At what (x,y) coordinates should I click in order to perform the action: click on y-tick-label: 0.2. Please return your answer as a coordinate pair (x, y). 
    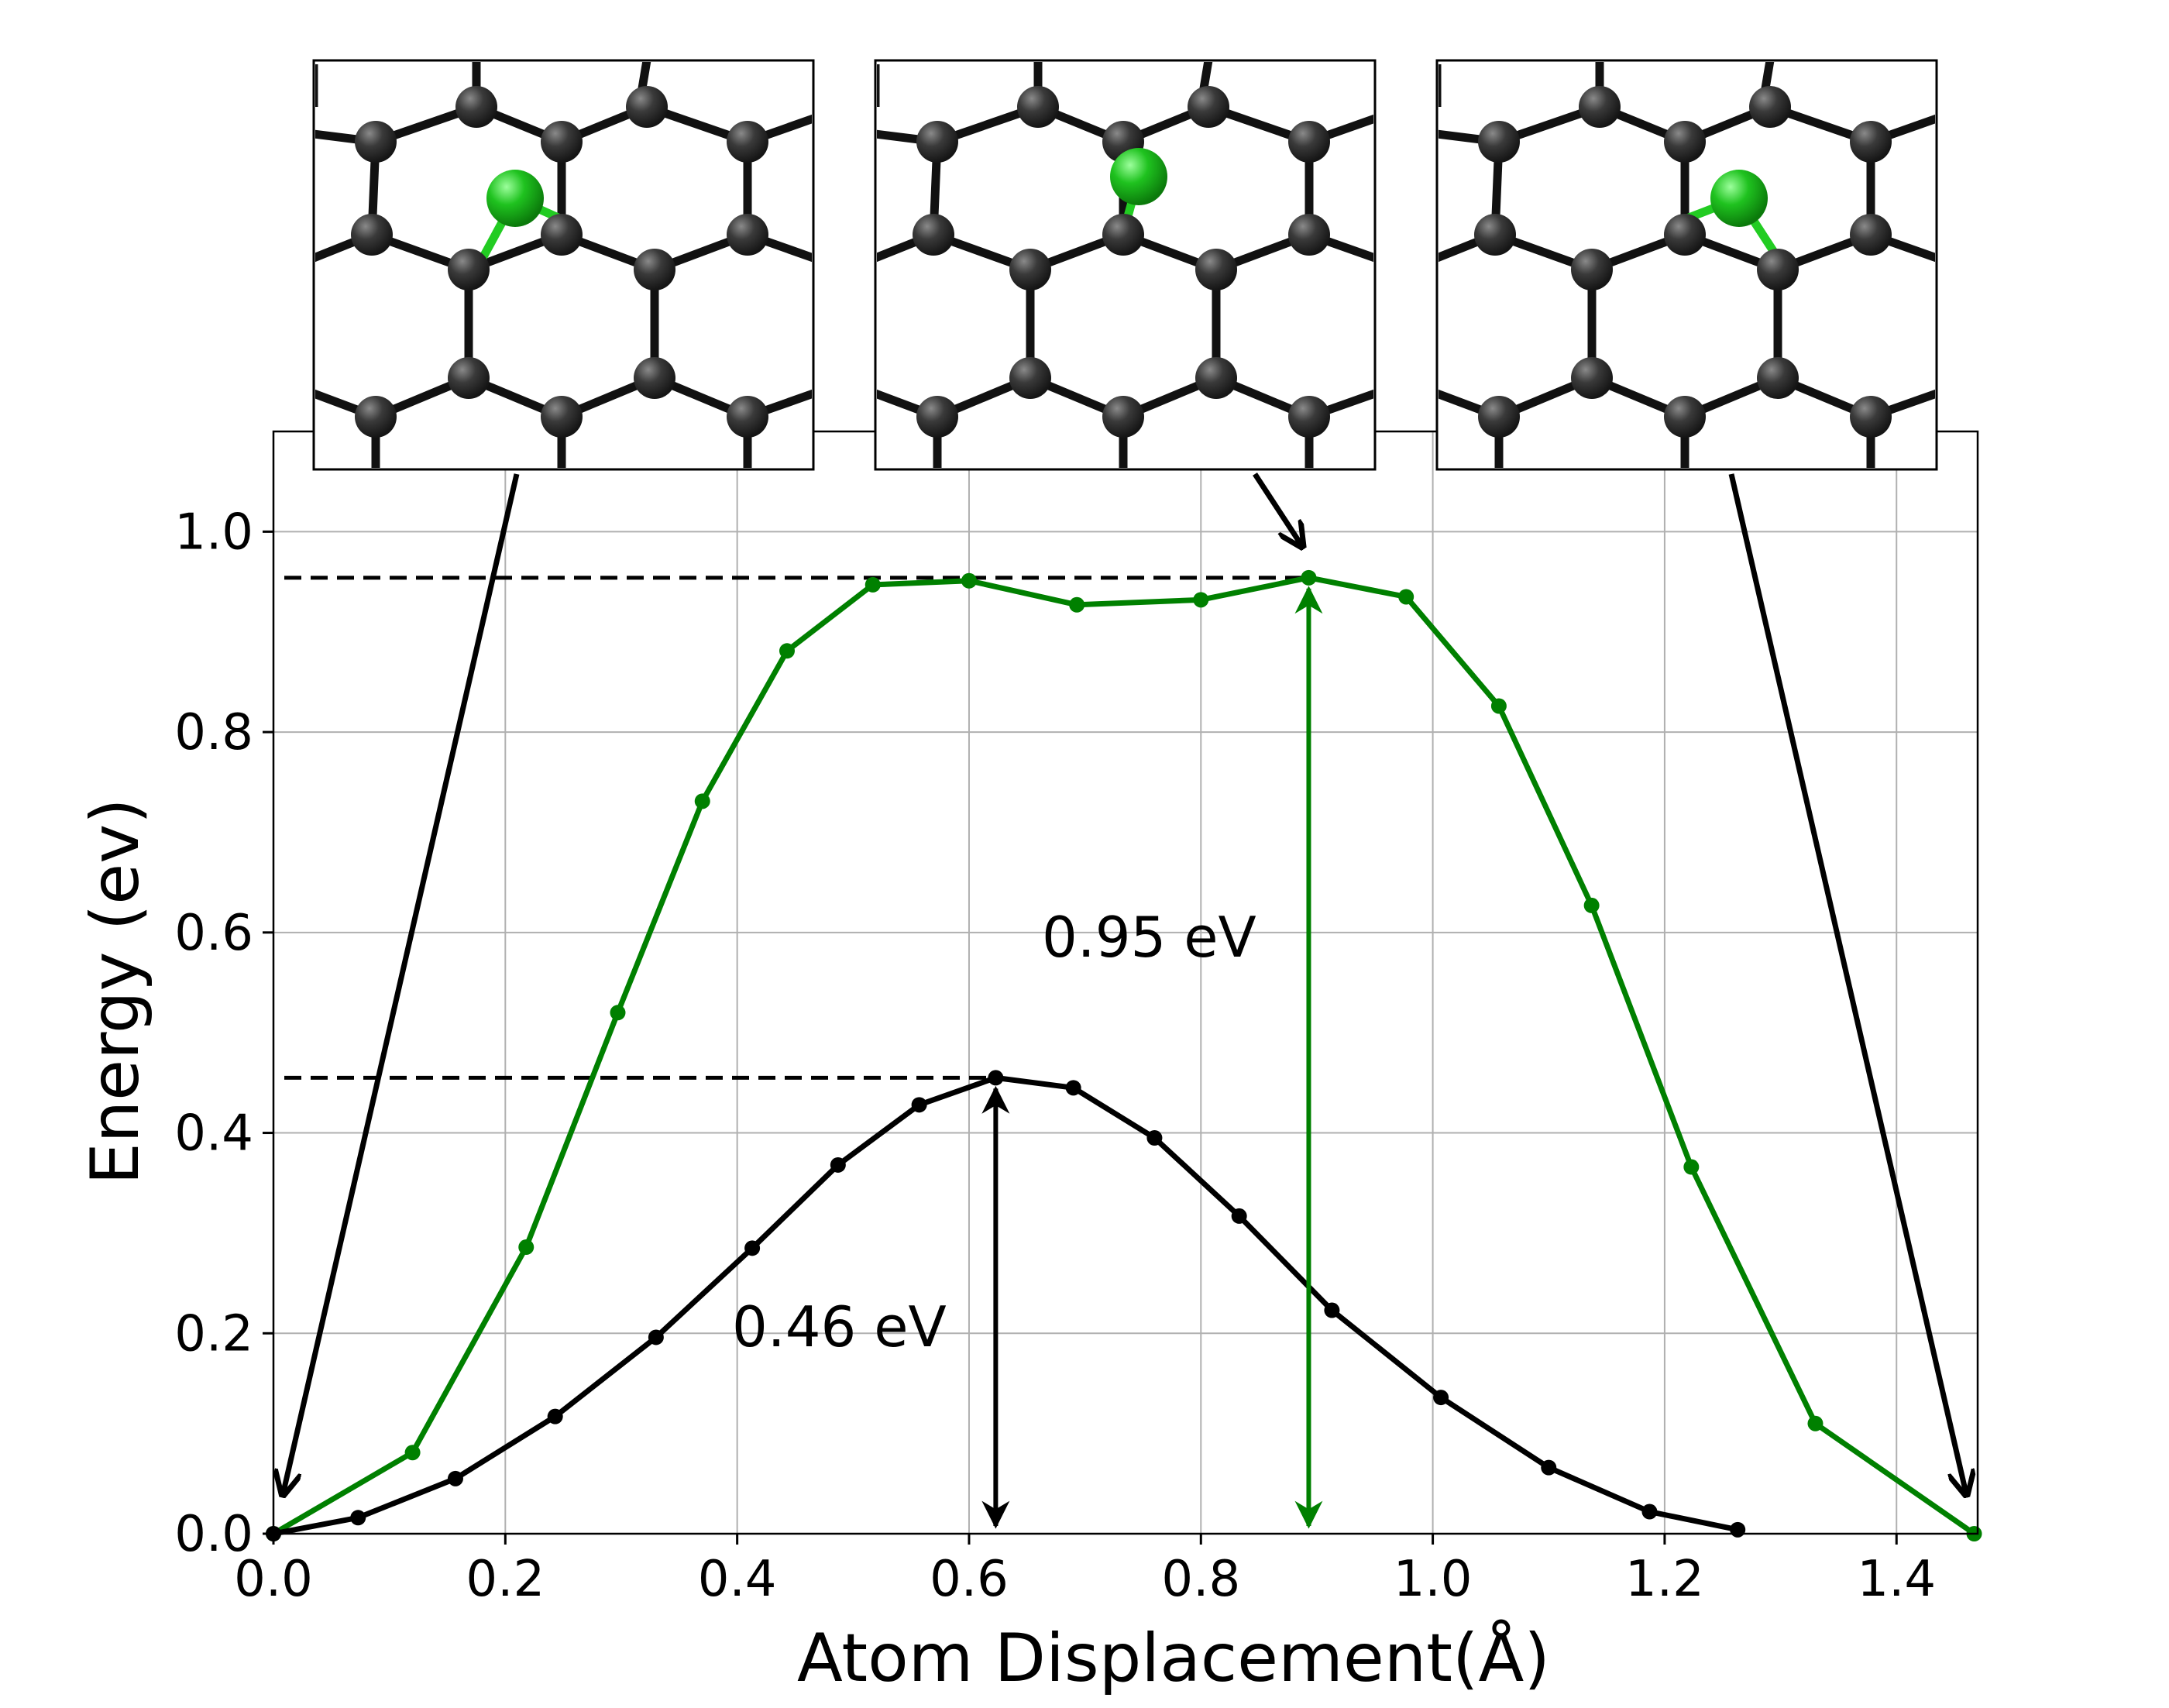
    Looking at the image, I should click on (214, 1334).